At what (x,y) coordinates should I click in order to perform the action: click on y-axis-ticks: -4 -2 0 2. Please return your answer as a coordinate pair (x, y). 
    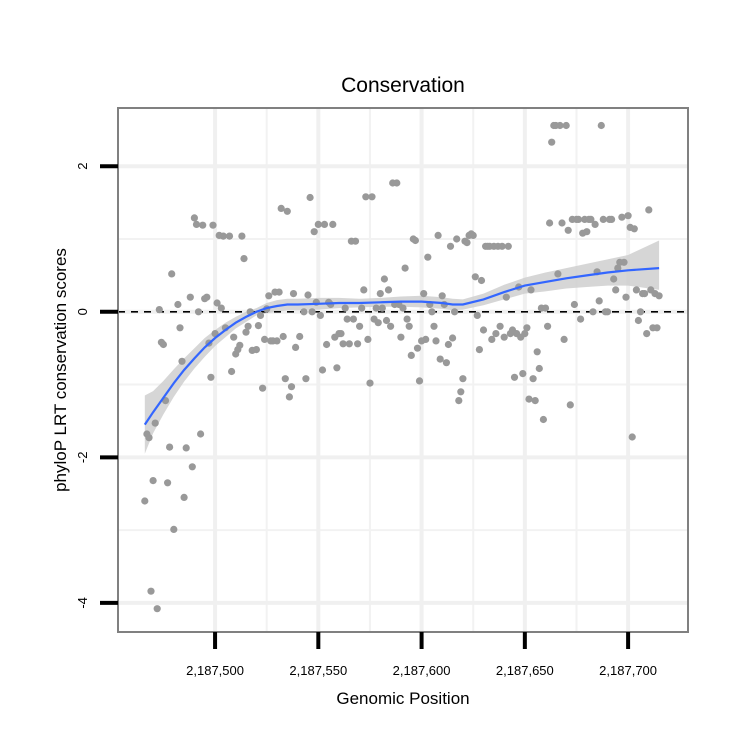
    Looking at the image, I should click on (96, 386).